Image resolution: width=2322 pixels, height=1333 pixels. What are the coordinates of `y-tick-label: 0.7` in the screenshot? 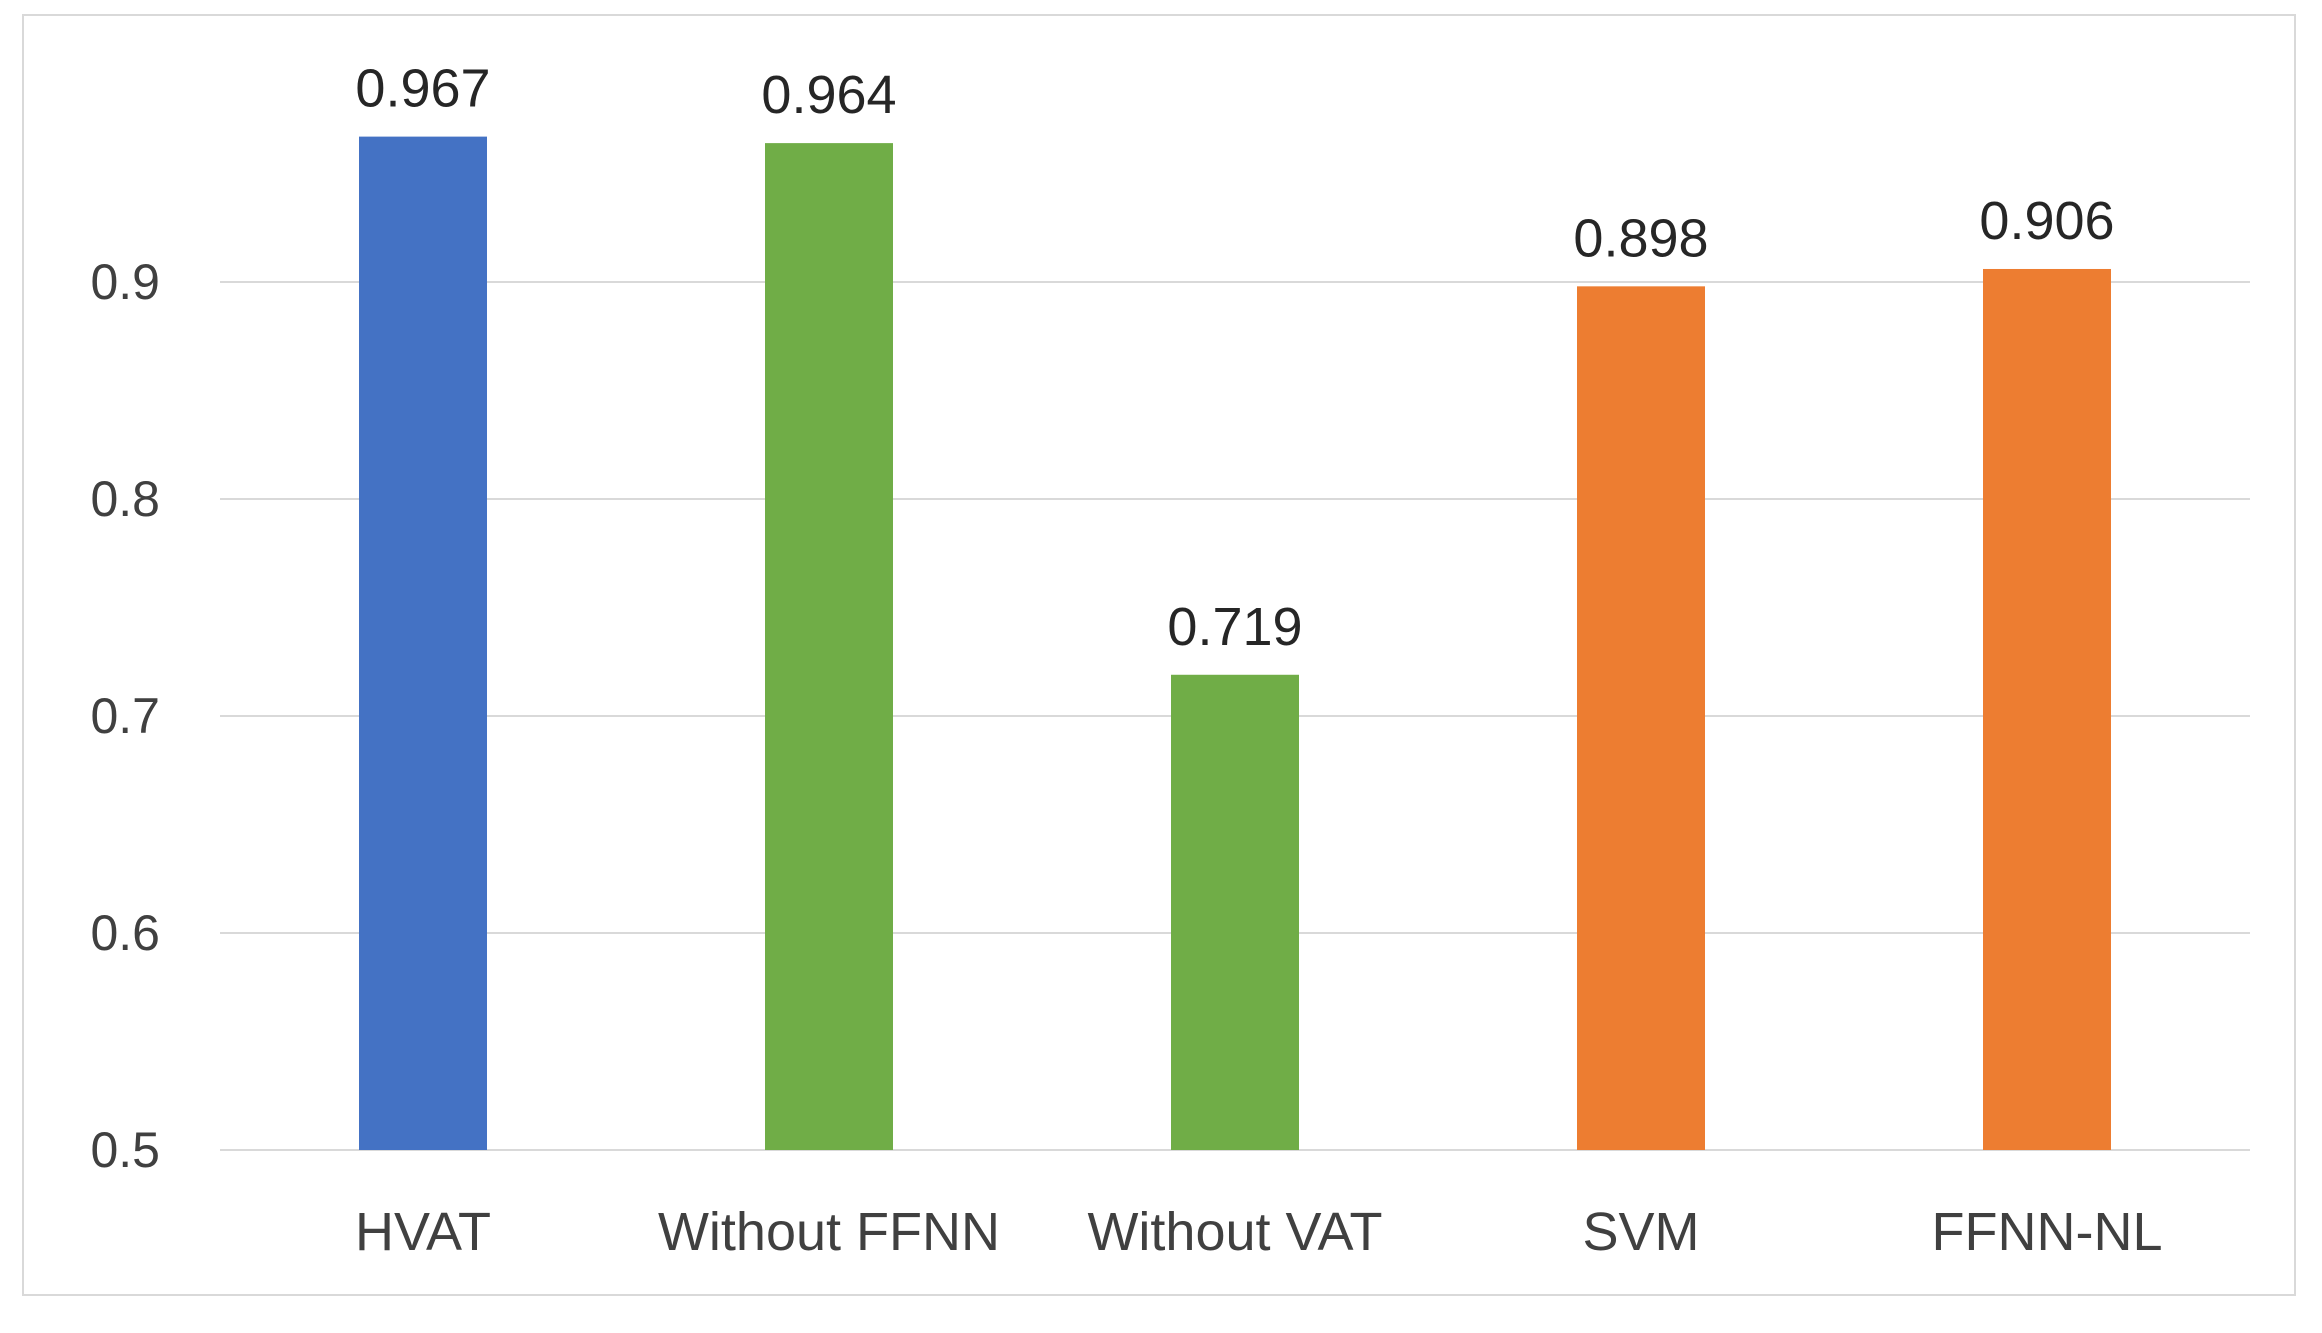 It's located at (125, 716).